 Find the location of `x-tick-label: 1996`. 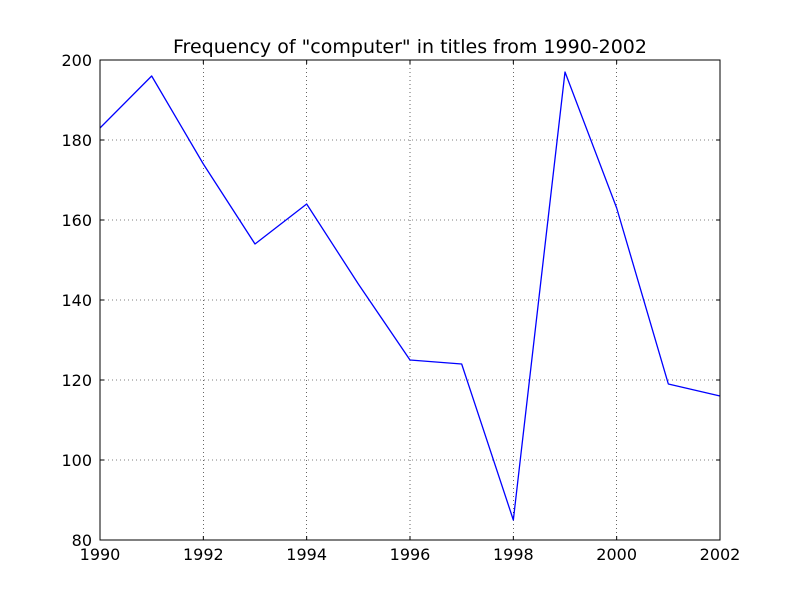

x-tick-label: 1996 is located at coordinates (410, 554).